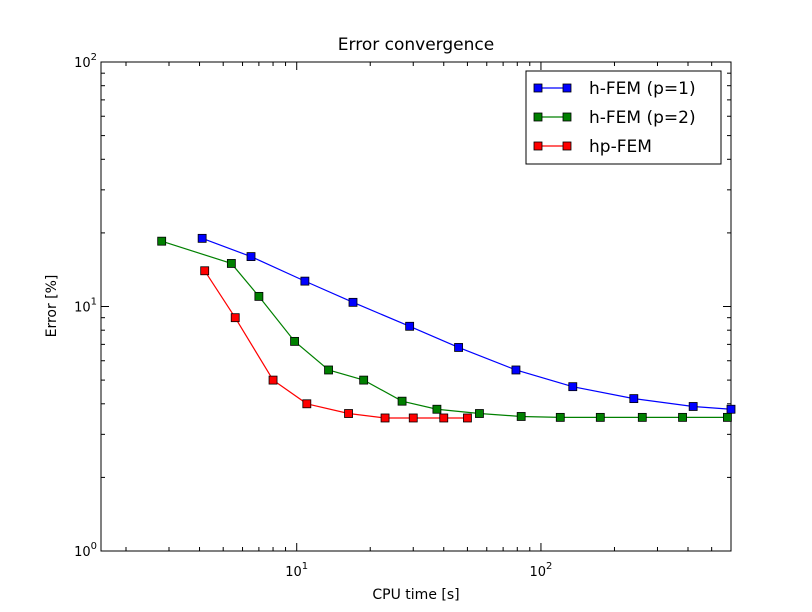 This screenshot has width=812, height=612. Describe the element at coordinates (642, 118) in the screenshot. I see `legend-label: h-FEM (p=2)` at that location.